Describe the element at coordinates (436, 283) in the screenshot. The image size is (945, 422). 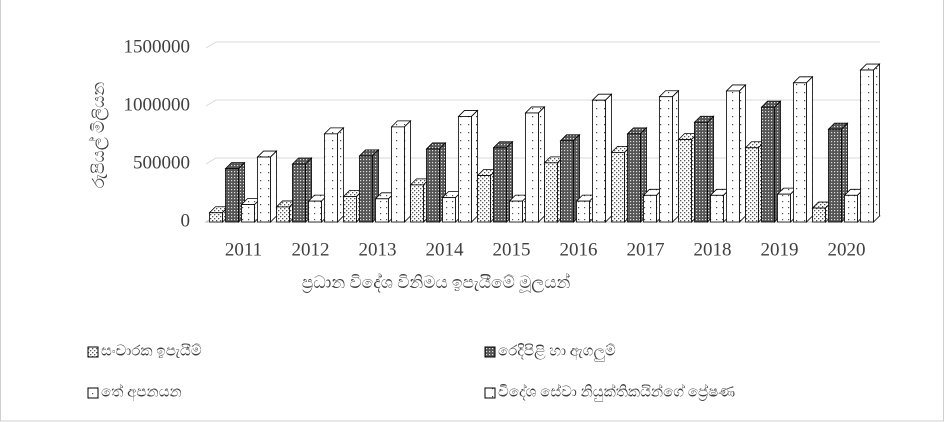
I see `x-axis-title: ප්‍රධාන විදේශ විනිමය ඉපැයීමේ මූලයන්` at that location.